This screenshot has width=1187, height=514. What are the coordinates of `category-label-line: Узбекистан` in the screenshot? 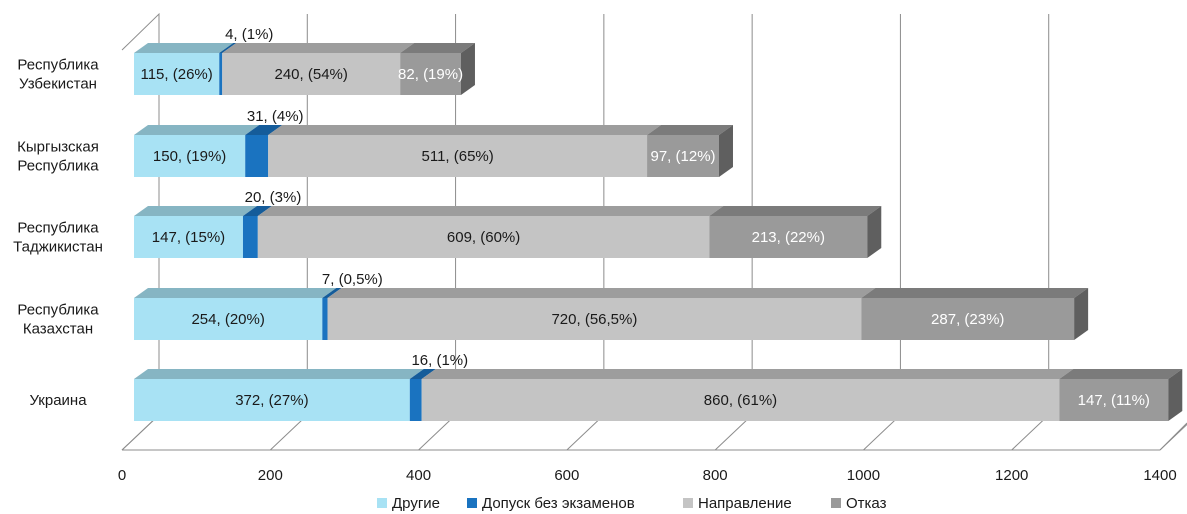 It's located at (58, 84).